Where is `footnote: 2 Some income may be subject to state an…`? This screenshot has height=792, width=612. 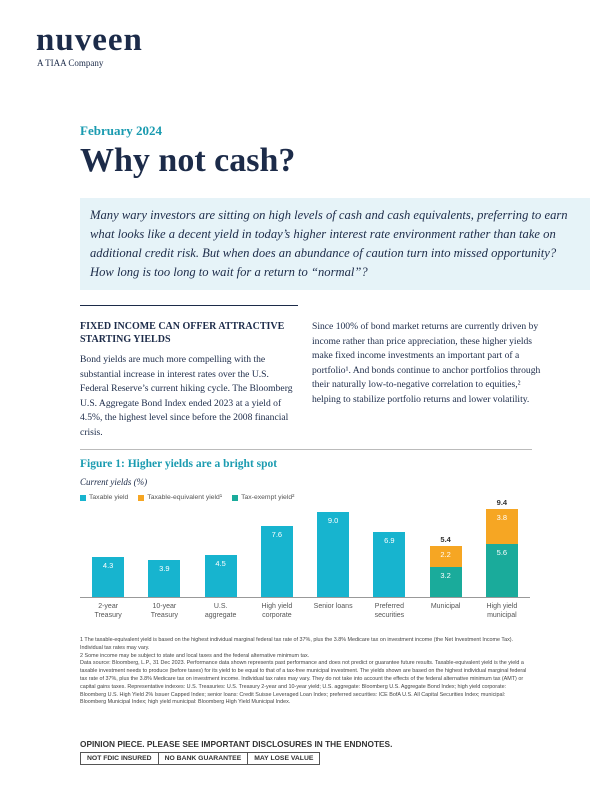 footnote: 2 Some income may be subject to state an… is located at coordinates (195, 655).